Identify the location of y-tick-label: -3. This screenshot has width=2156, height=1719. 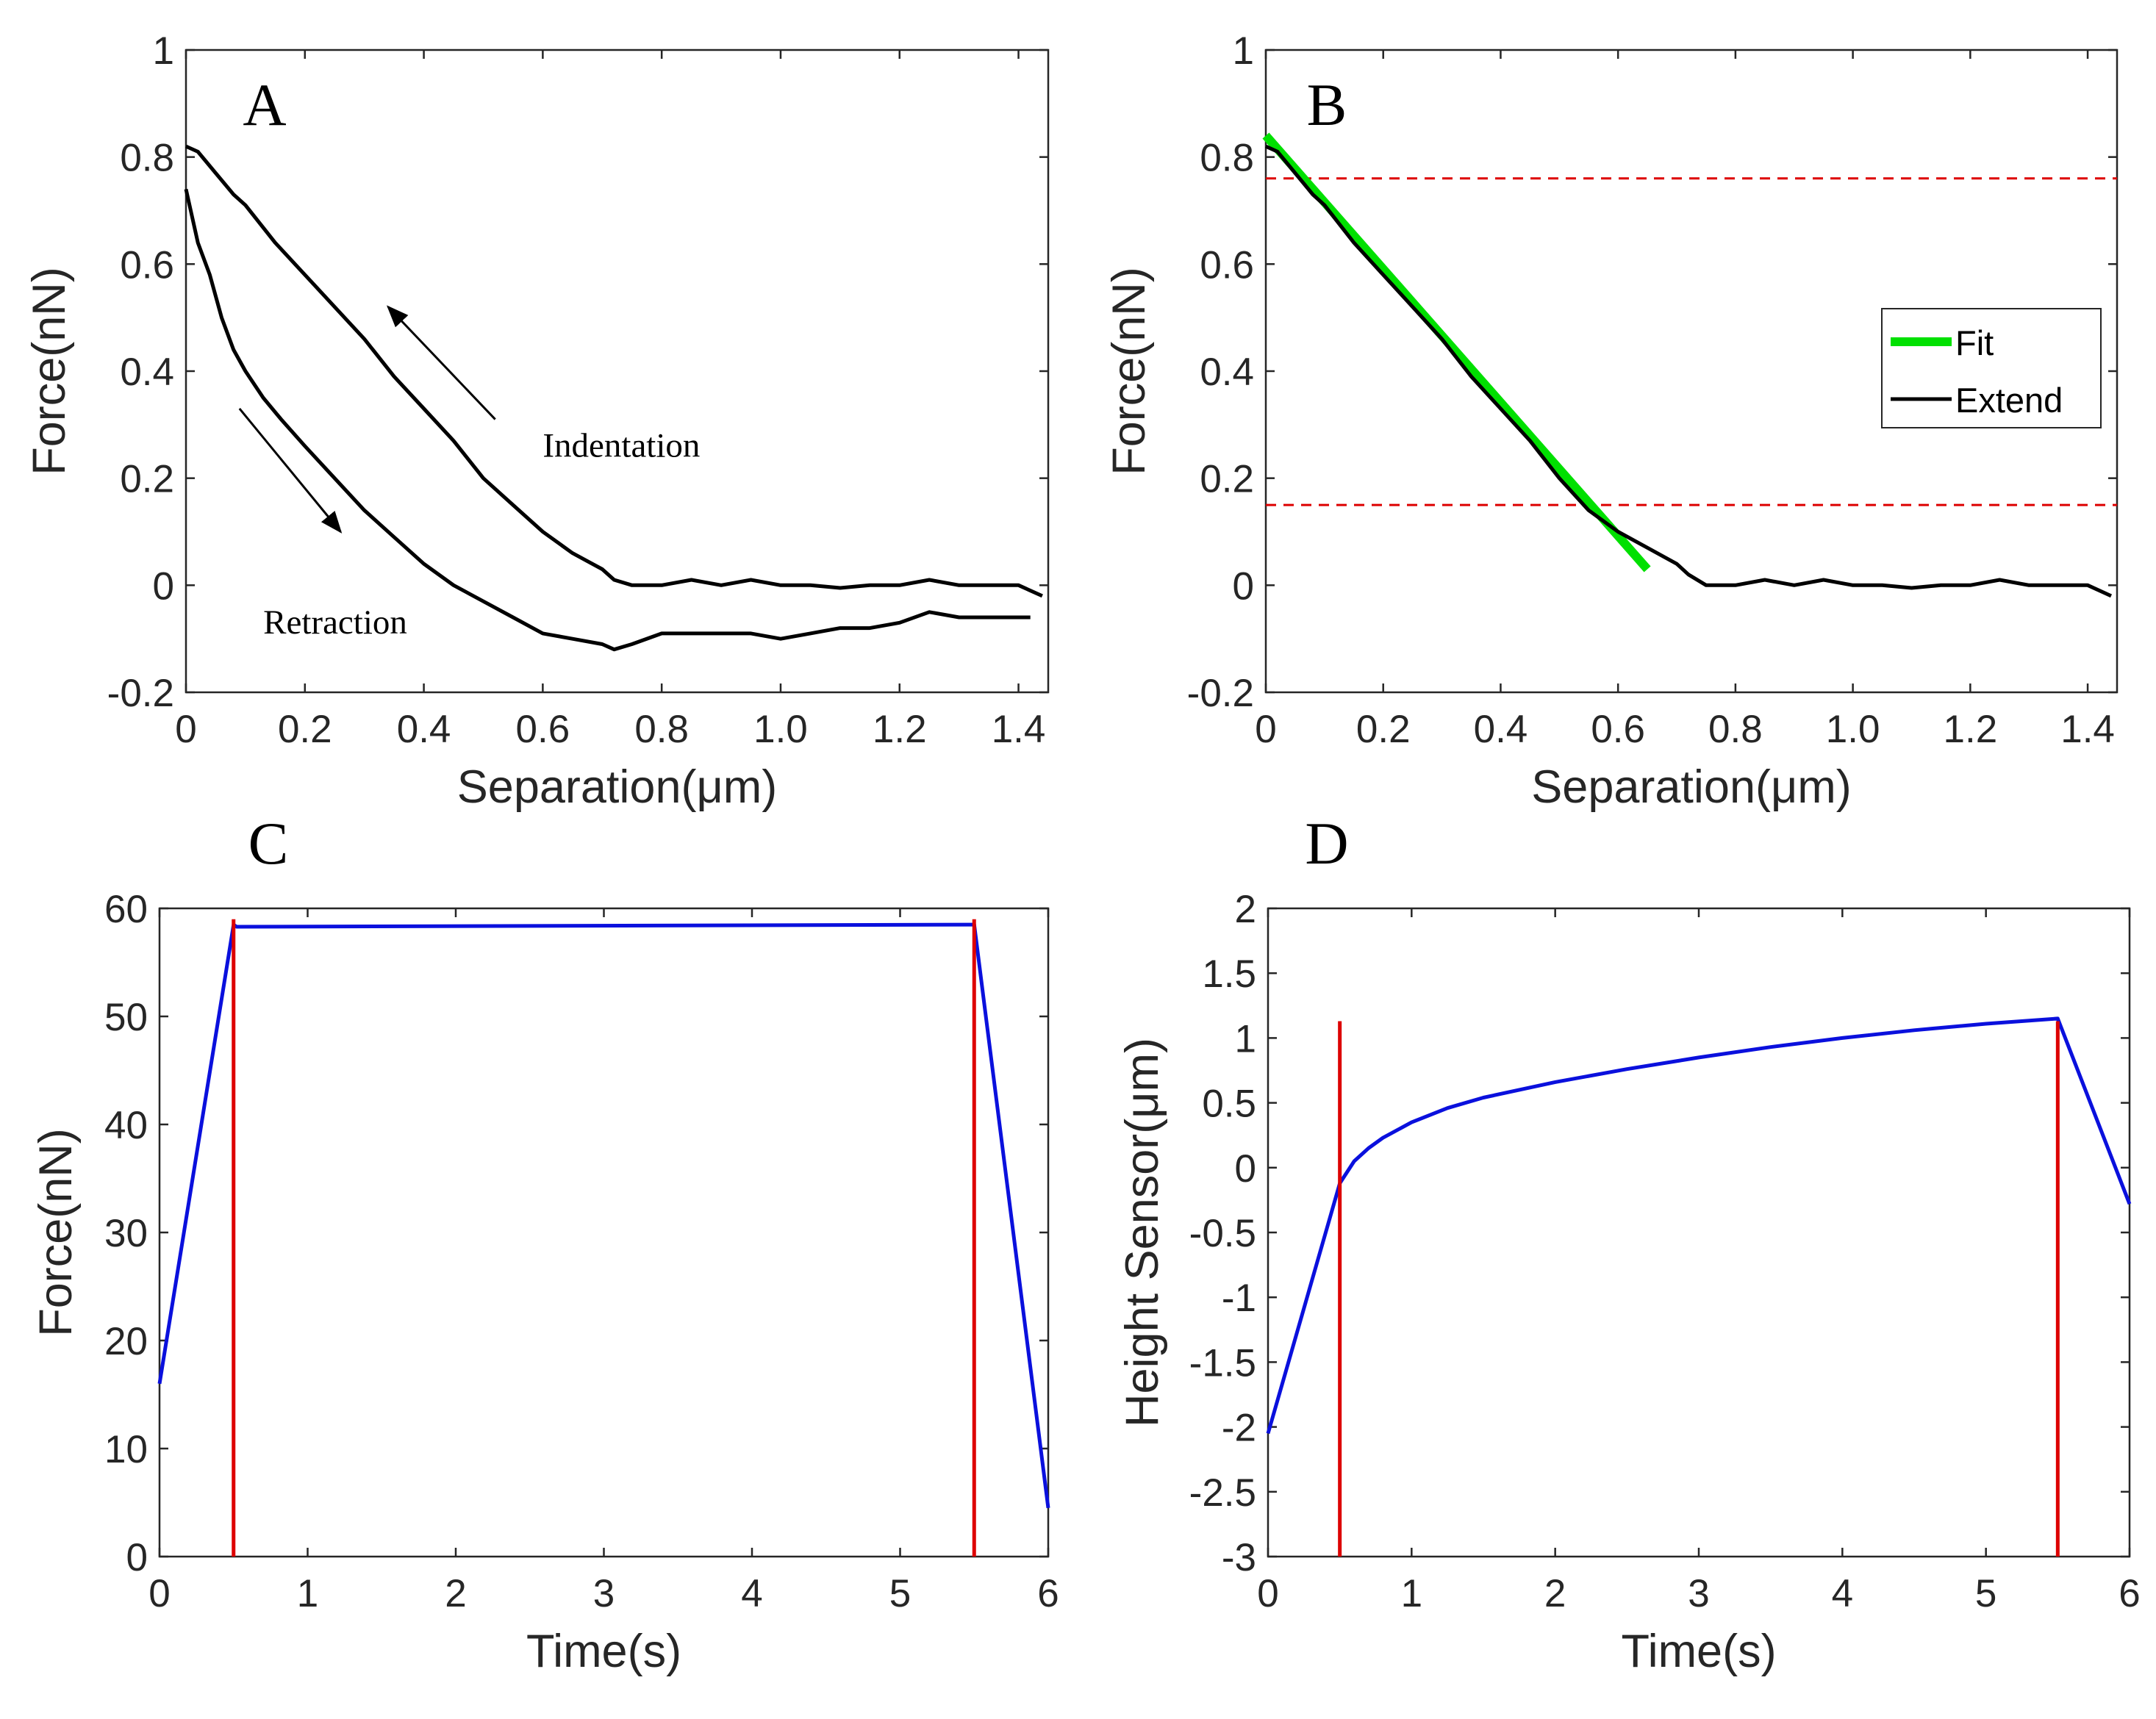
(1239, 1557).